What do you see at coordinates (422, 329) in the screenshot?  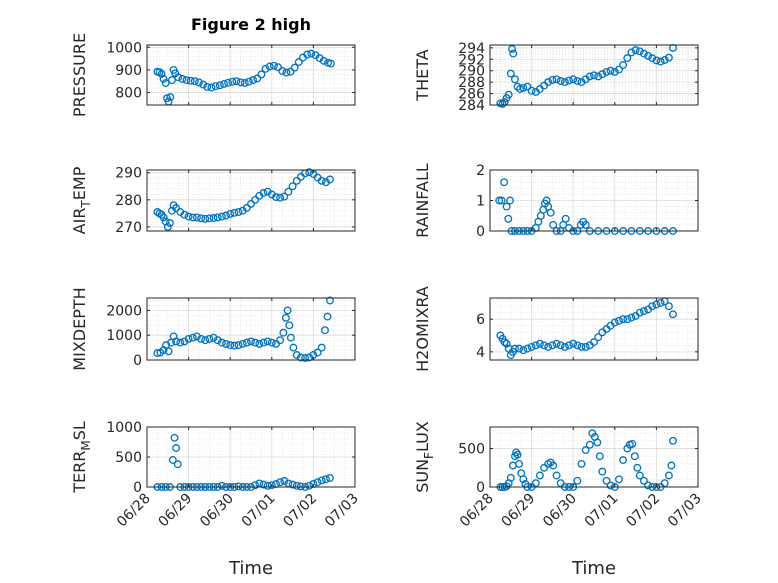 I see `y-axis-label: H2OMIXRA` at bounding box center [422, 329].